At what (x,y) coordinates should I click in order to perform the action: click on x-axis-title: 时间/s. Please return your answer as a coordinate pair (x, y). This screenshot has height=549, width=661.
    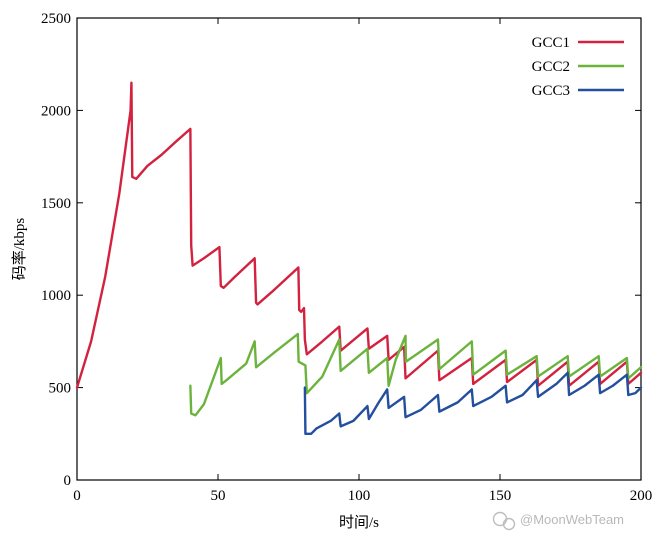
    Looking at the image, I should click on (359, 522).